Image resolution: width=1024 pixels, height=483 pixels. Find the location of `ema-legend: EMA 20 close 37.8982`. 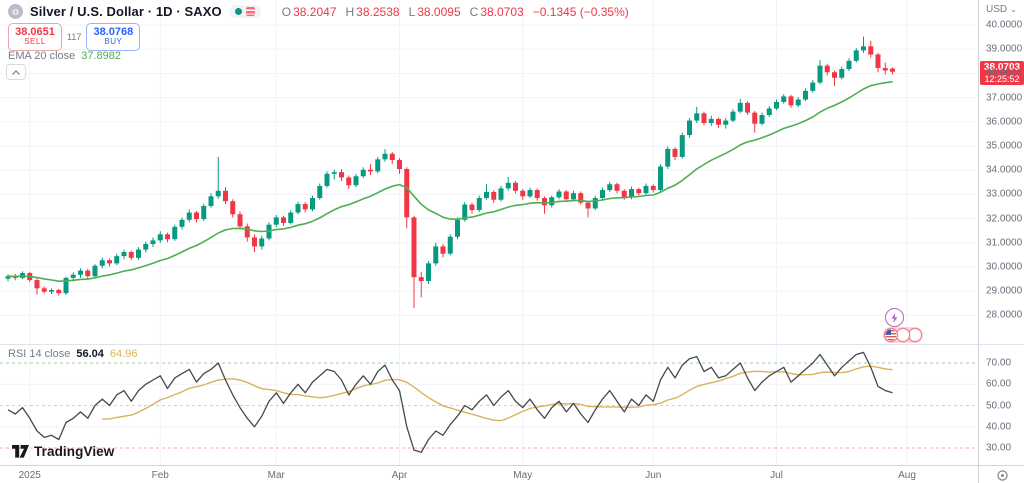

ema-legend: EMA 20 close 37.8982 is located at coordinates (65, 56).